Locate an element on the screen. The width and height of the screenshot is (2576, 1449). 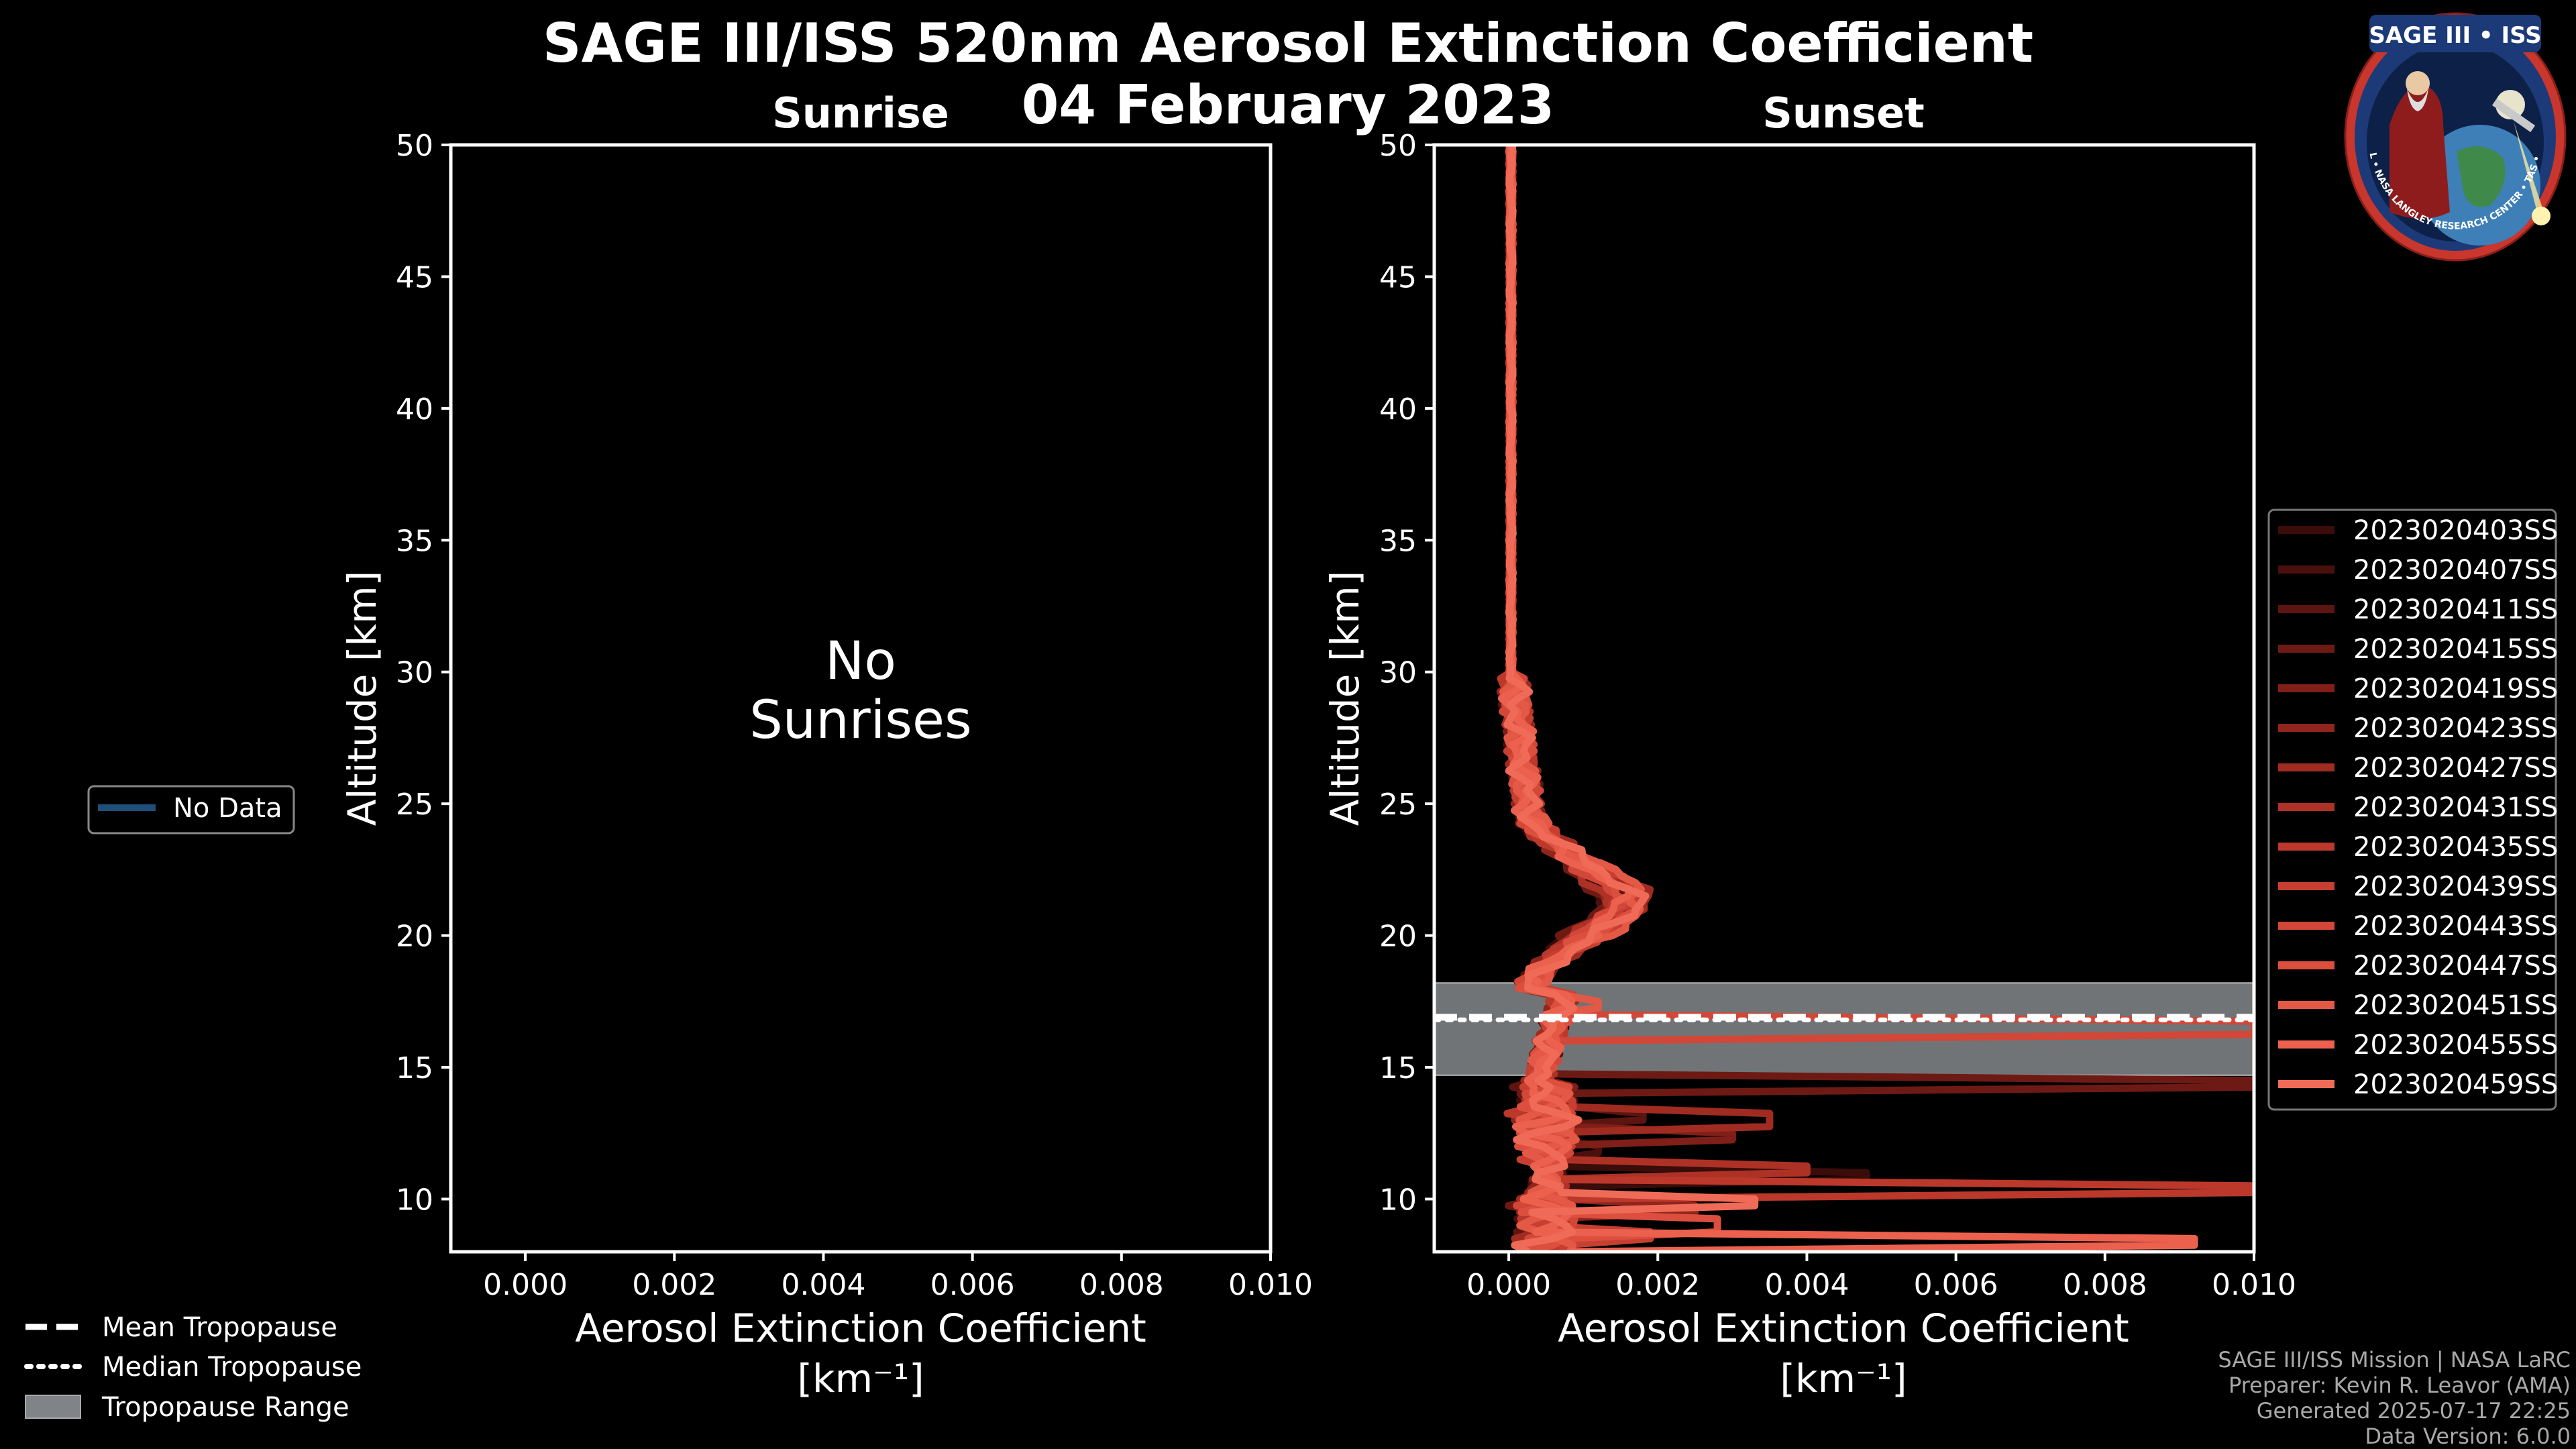
sunset-x-tick-label: 0.002 is located at coordinates (1657, 1285).